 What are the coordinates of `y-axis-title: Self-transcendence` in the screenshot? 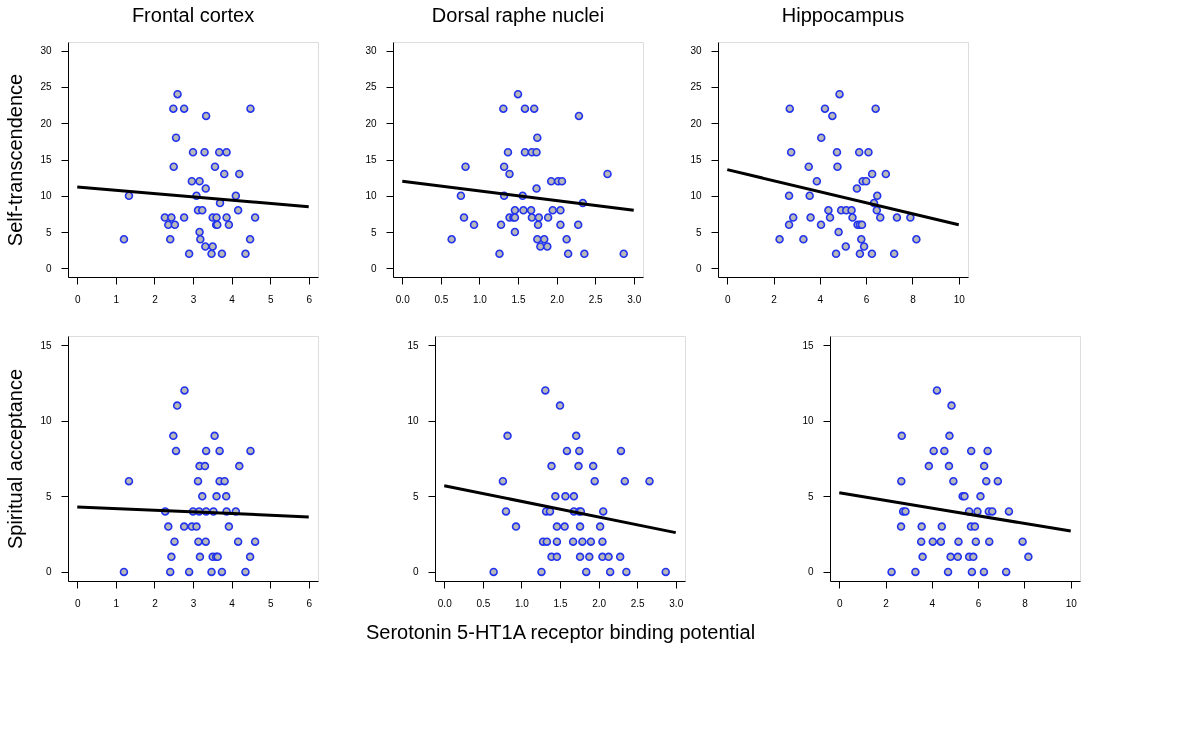 It's located at (15, 160).